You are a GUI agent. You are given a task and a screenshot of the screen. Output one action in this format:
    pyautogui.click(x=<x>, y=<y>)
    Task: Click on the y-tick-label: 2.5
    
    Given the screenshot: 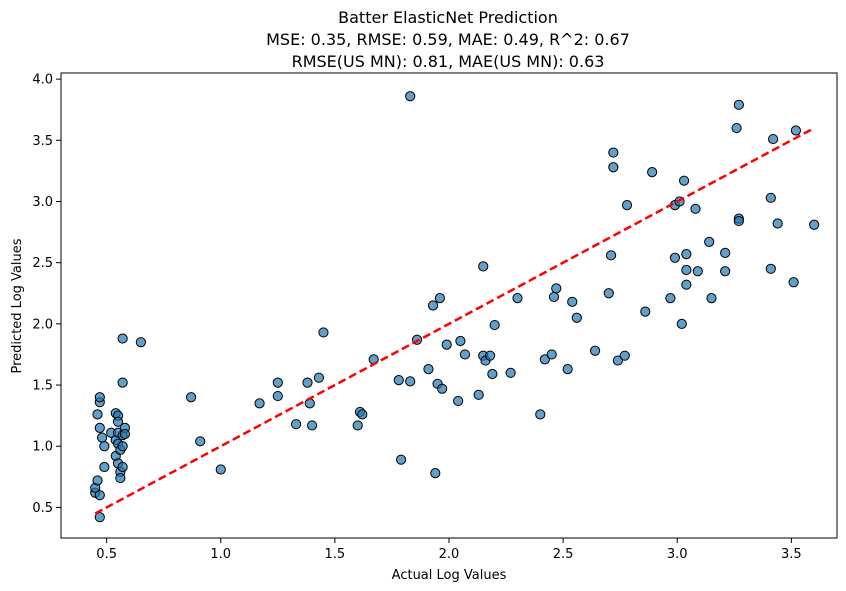 What is the action you would take?
    pyautogui.click(x=42, y=263)
    